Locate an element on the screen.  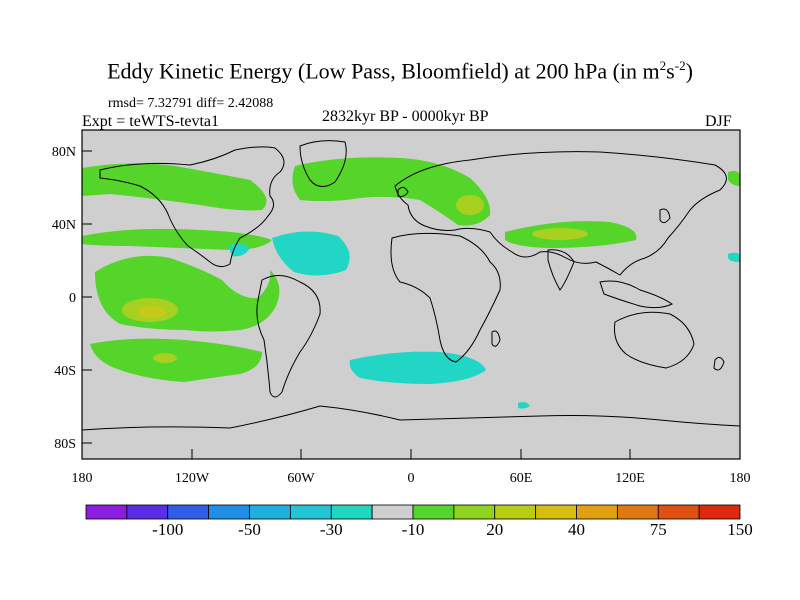
rmsd-diff-stats: rmsd= 7.32791 diff= 2.42088 is located at coordinates (191, 103).